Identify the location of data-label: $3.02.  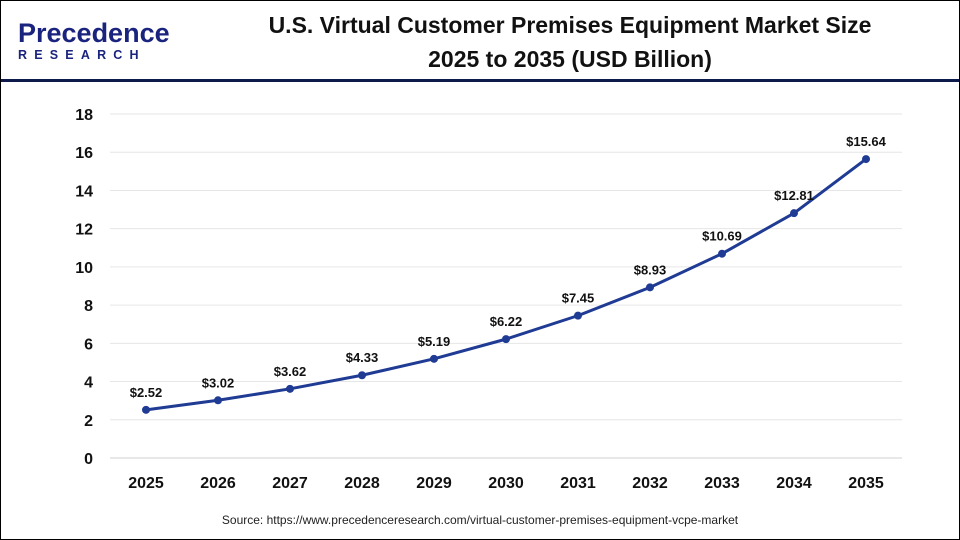
(218, 382).